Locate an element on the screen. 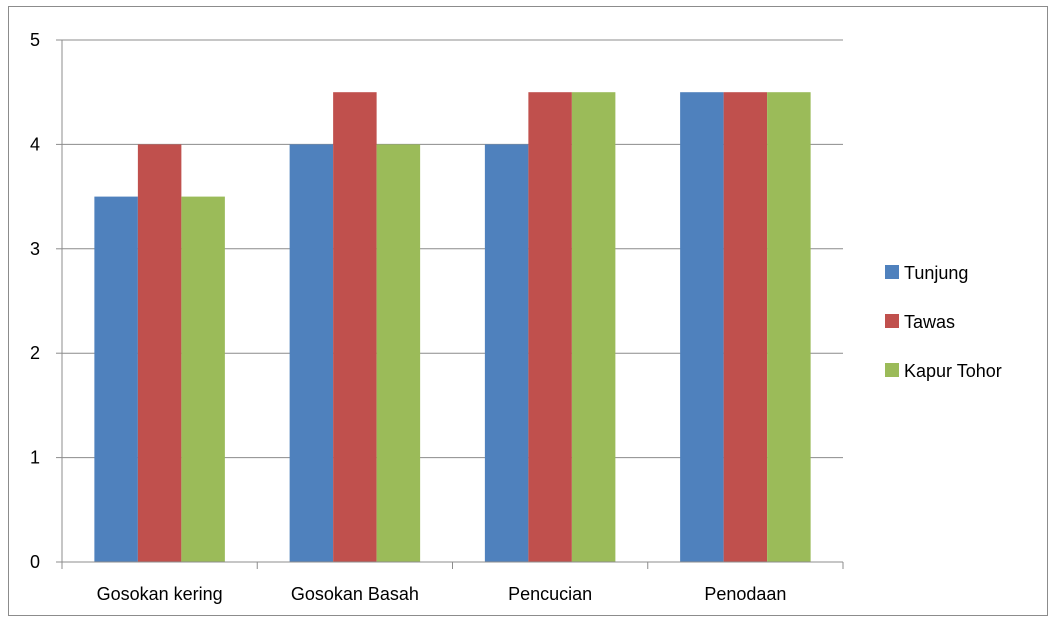  legend-label-tunjung: Tunjung is located at coordinates (936, 273).